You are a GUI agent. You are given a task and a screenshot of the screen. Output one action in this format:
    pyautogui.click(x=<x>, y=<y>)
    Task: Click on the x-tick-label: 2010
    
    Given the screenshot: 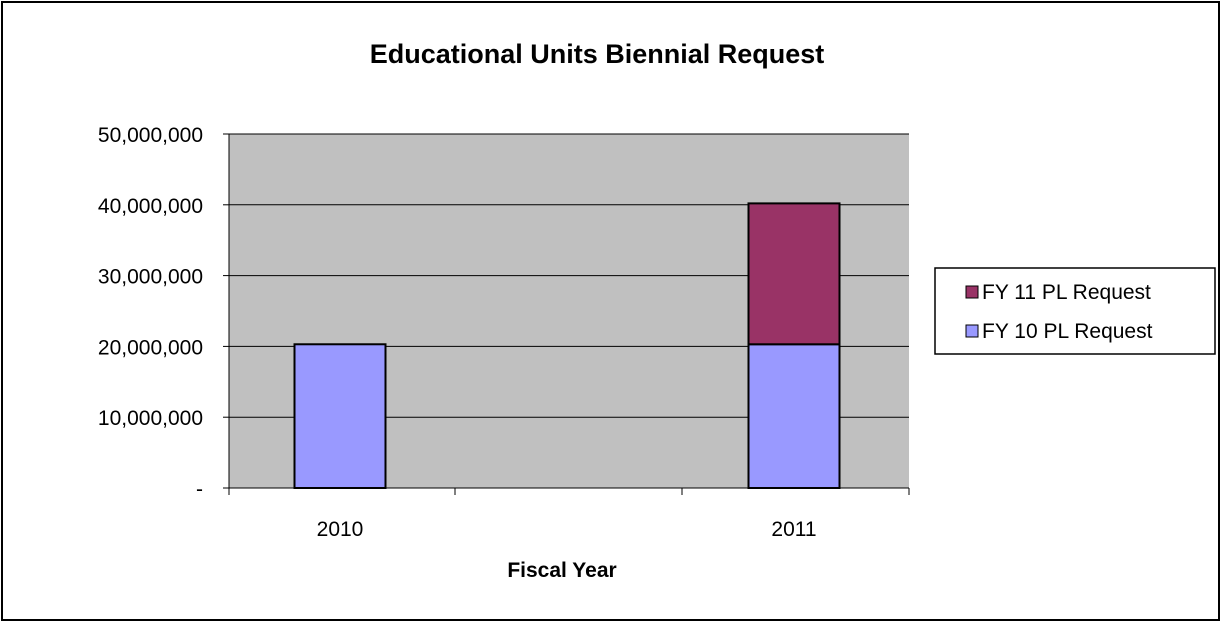 What is the action you would take?
    pyautogui.click(x=340, y=529)
    